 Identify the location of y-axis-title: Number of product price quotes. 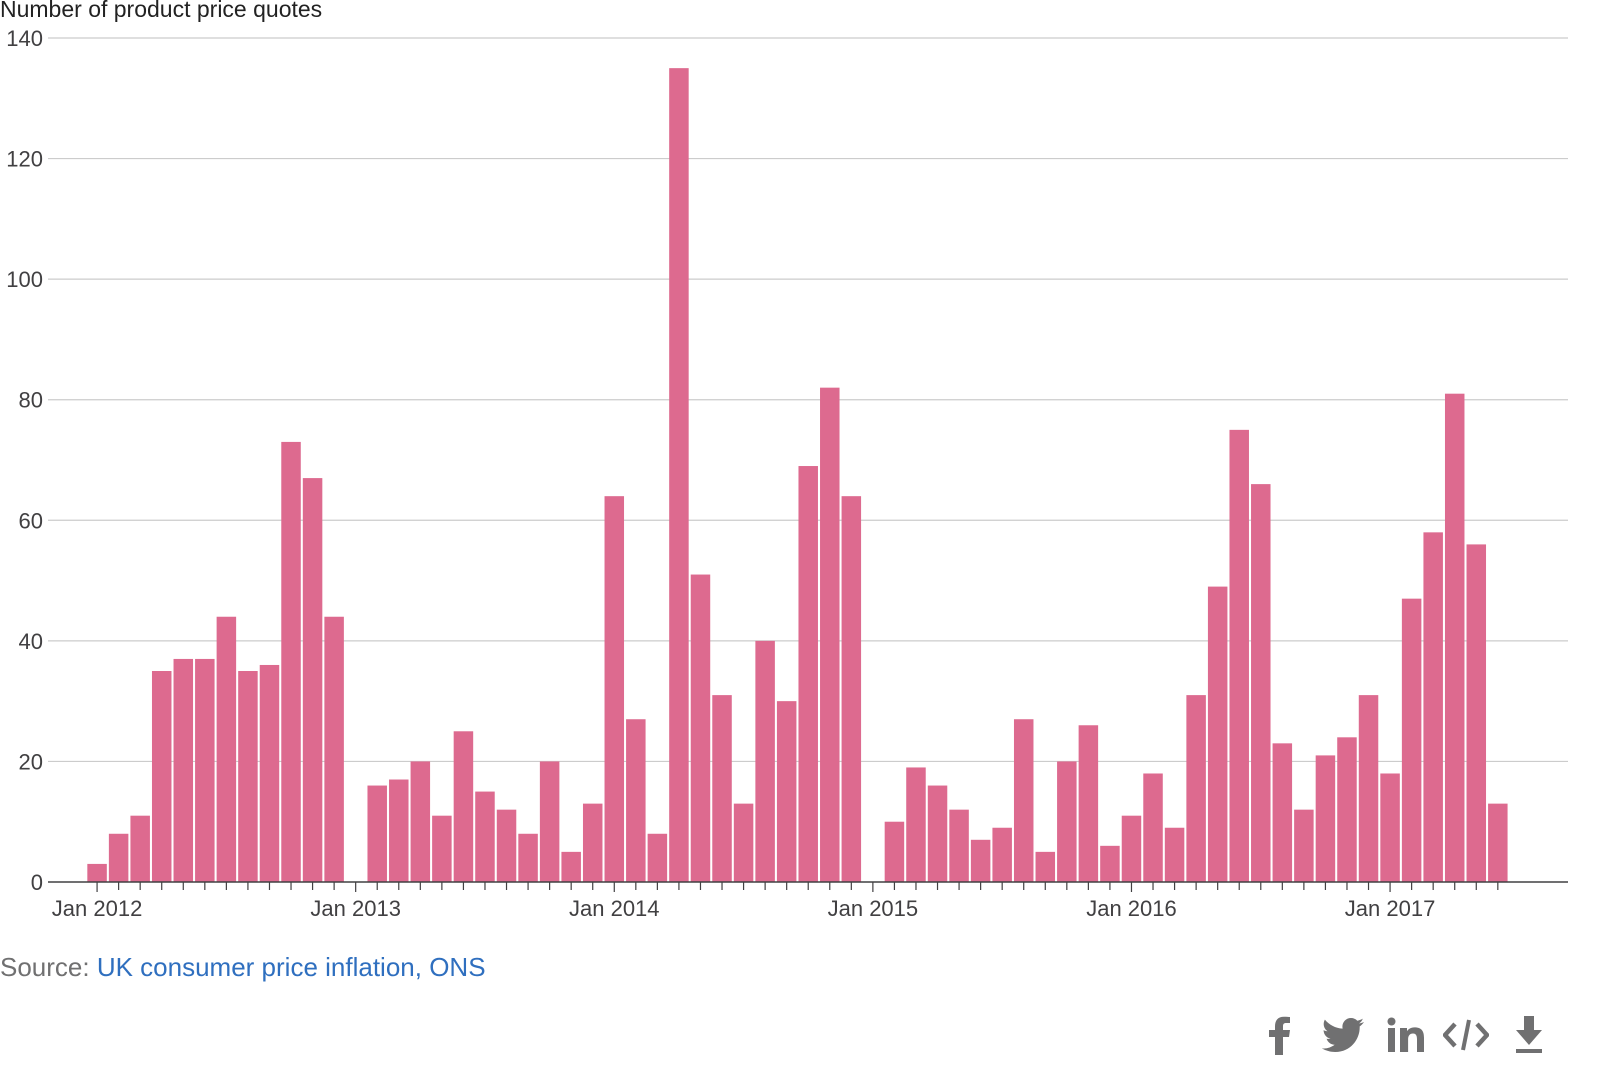
(161, 11).